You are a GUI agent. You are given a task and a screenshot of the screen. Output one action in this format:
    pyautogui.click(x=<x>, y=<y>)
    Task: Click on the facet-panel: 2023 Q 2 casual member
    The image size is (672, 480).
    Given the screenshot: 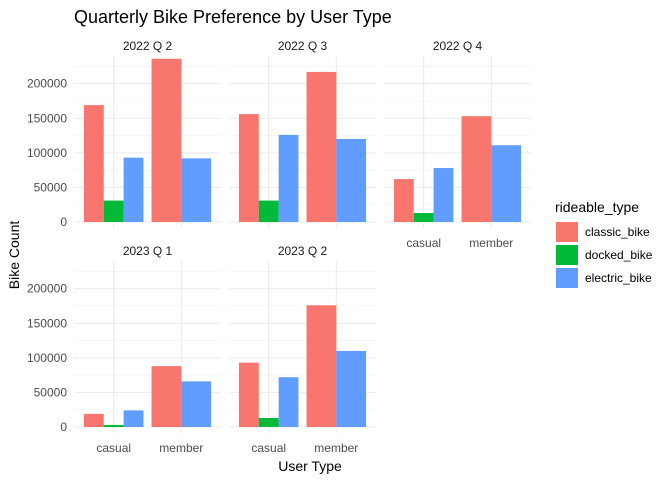 What is the action you would take?
    pyautogui.click(x=302, y=349)
    